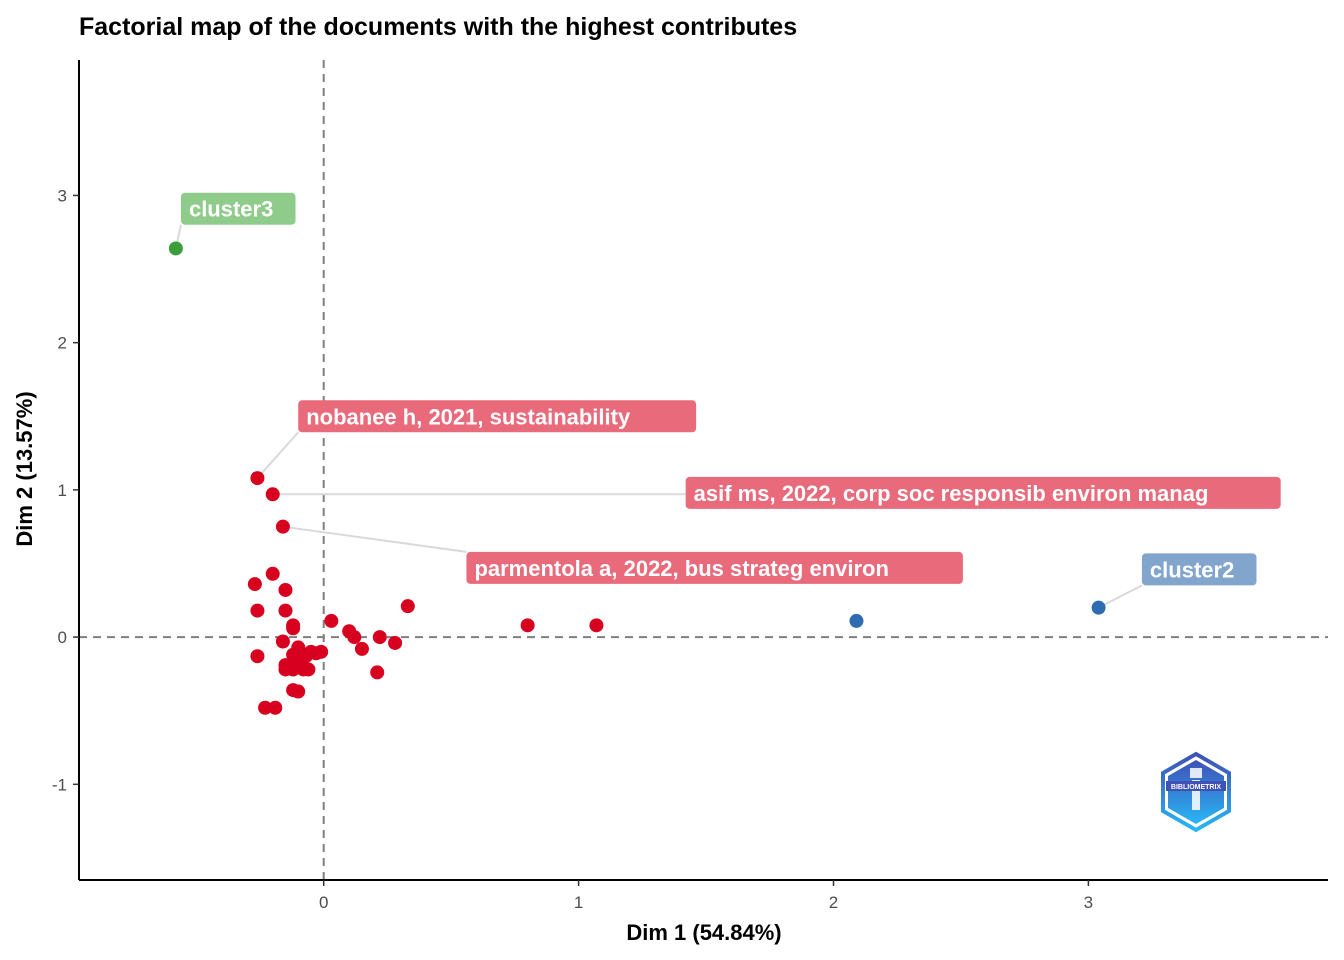 The image size is (1344, 960). Describe the element at coordinates (62, 195) in the screenshot. I see `y-tick-label: 3` at that location.